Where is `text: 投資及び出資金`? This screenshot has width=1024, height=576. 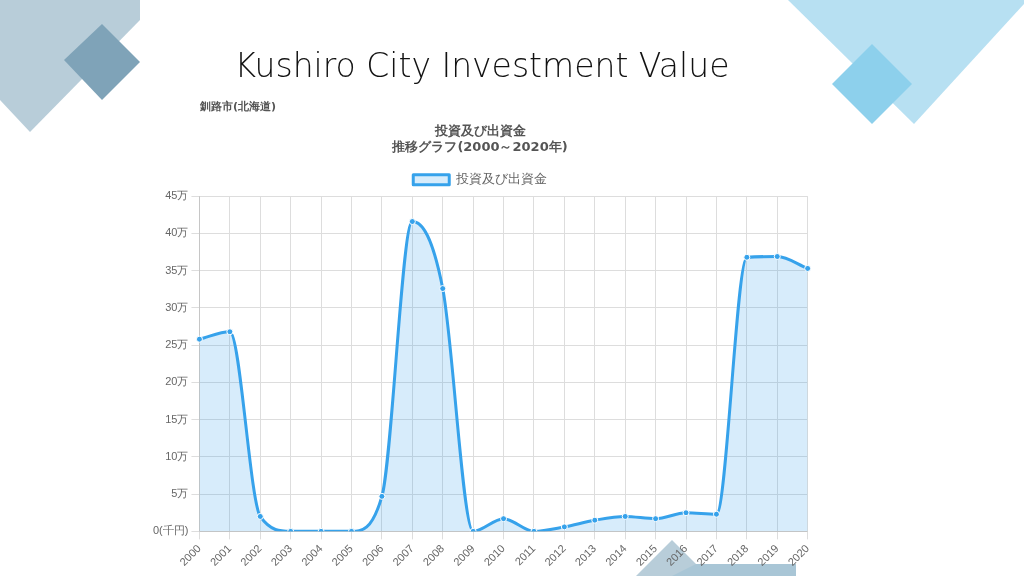 text: 投資及び出資金 is located at coordinates (480, 131).